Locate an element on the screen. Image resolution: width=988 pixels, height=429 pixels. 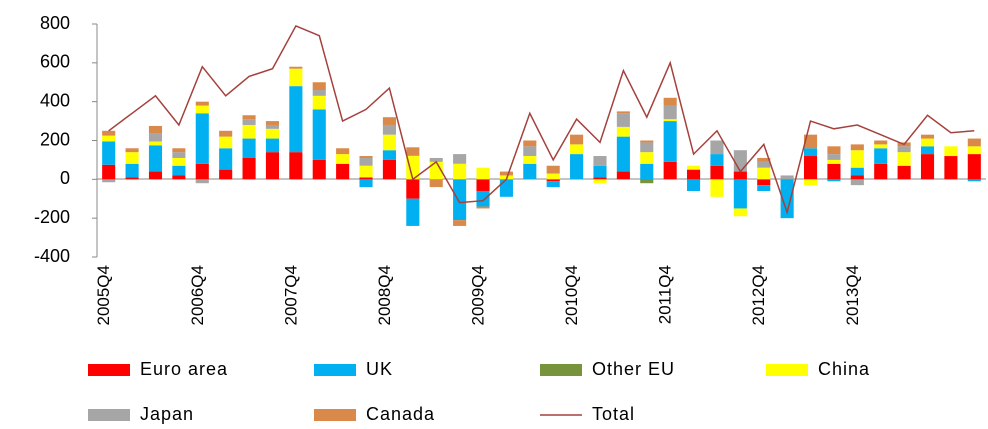
x-tick-label: 2005Q4 is located at coordinates (103, 295).